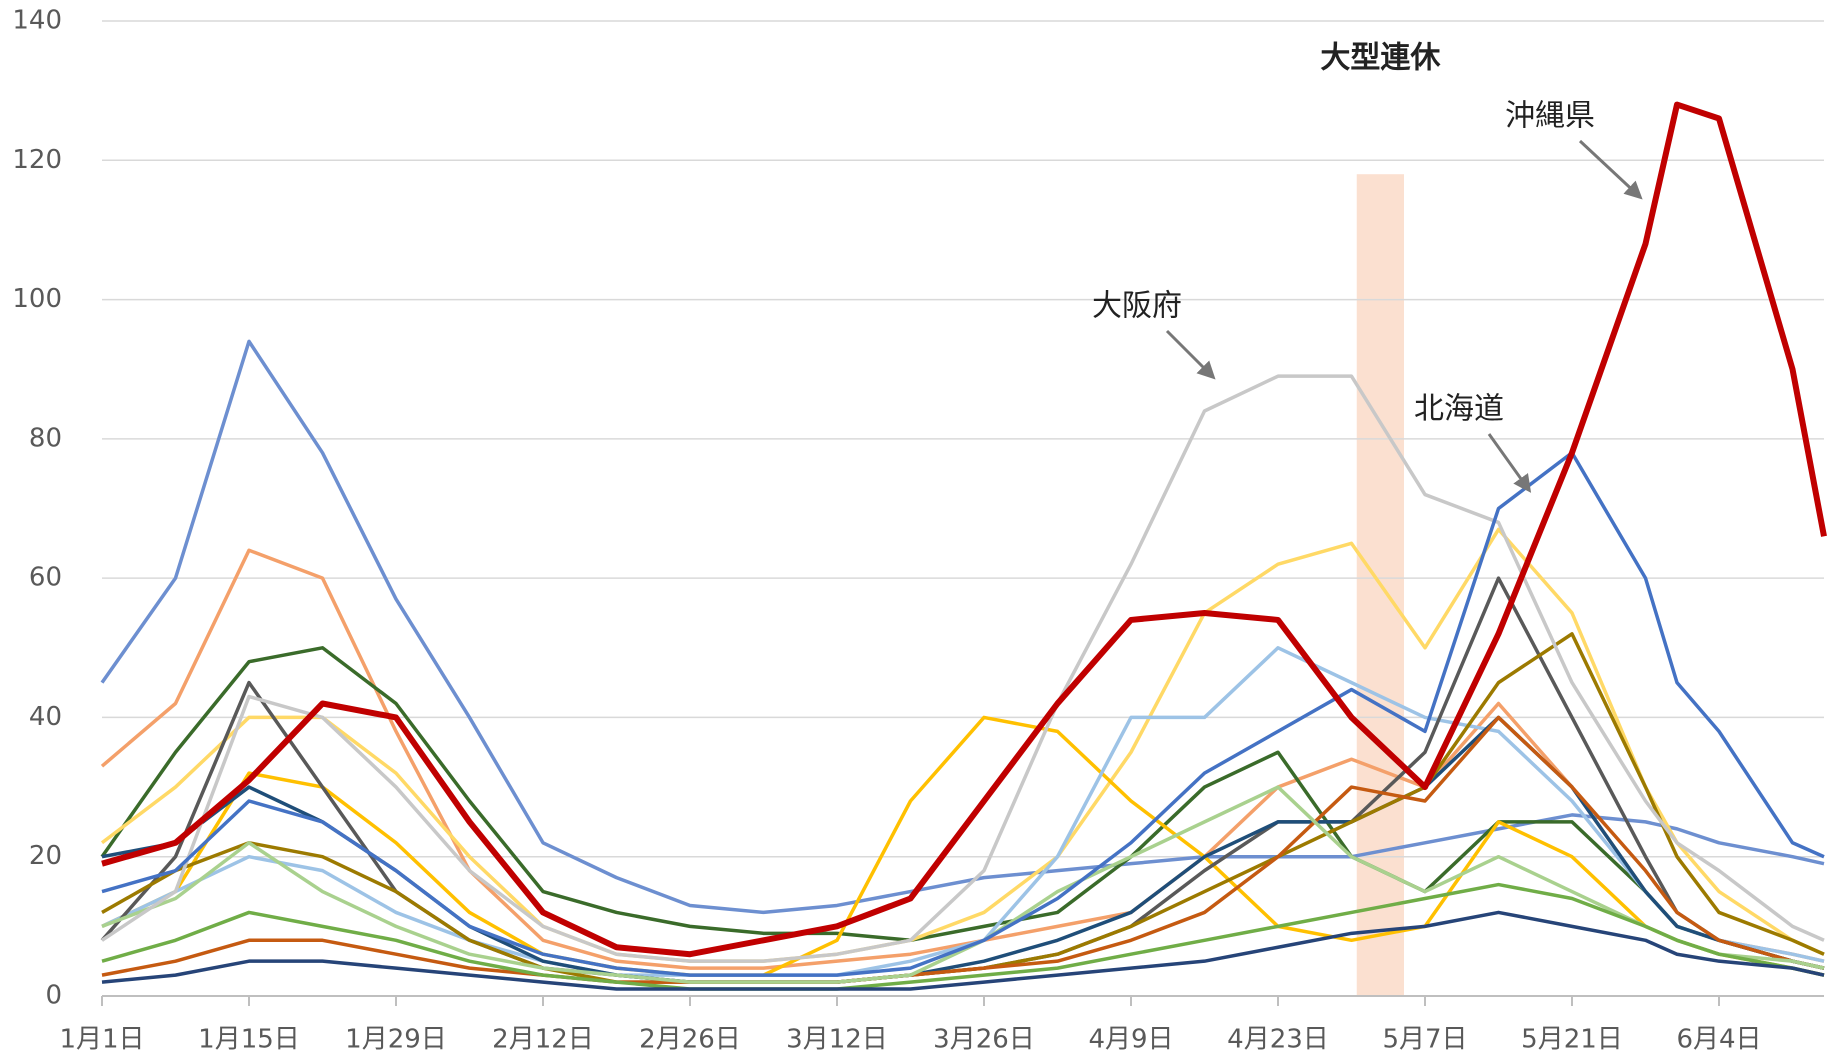 The image size is (1837, 1059). I want to click on x-tick-label: 1月1日, so click(101, 1040).